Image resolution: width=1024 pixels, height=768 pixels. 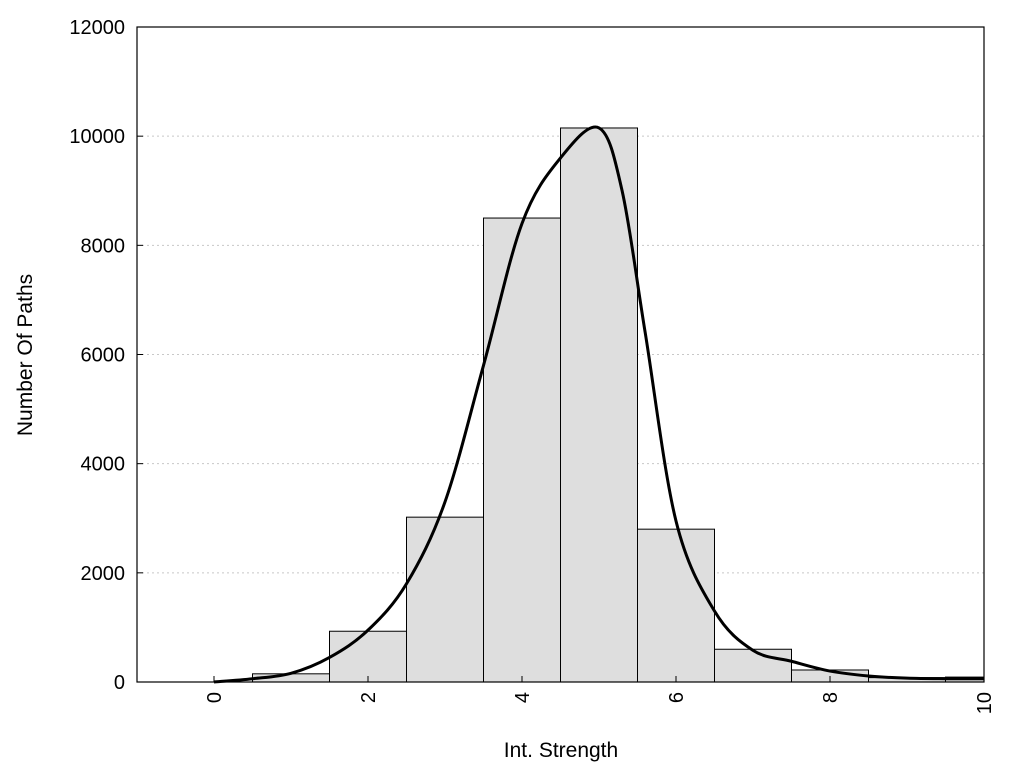 What do you see at coordinates (985, 703) in the screenshot?
I see `x-tick-label-5: 10` at bounding box center [985, 703].